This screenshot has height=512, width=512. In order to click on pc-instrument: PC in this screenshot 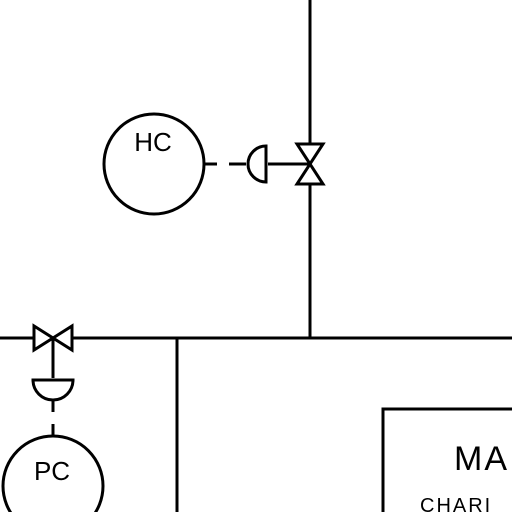, I will do `click(53, 473)`.